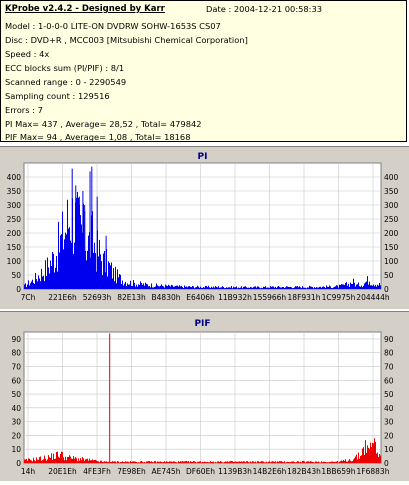  I want to click on x-tick-label: 7E98Eh, so click(131, 471).